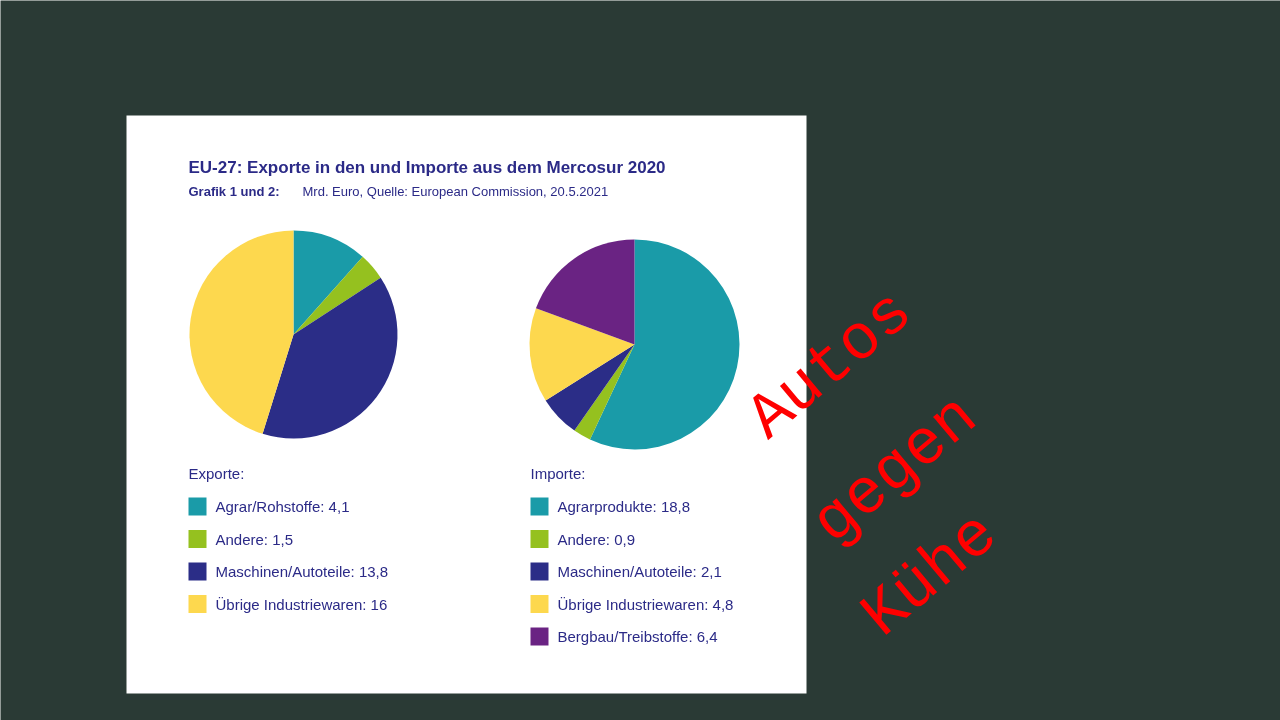  What do you see at coordinates (624, 506) in the screenshot?
I see `legend-label: Agrarprodukte: 18,8` at bounding box center [624, 506].